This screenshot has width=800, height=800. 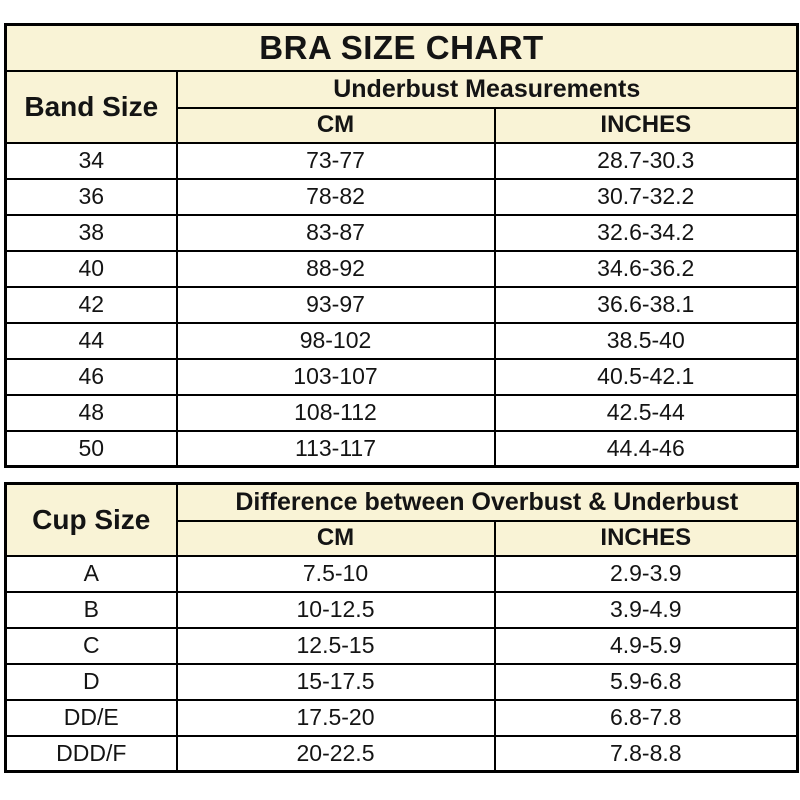 I want to click on table-row: D 15-17.5 5.9-6.8, so click(x=401, y=681).